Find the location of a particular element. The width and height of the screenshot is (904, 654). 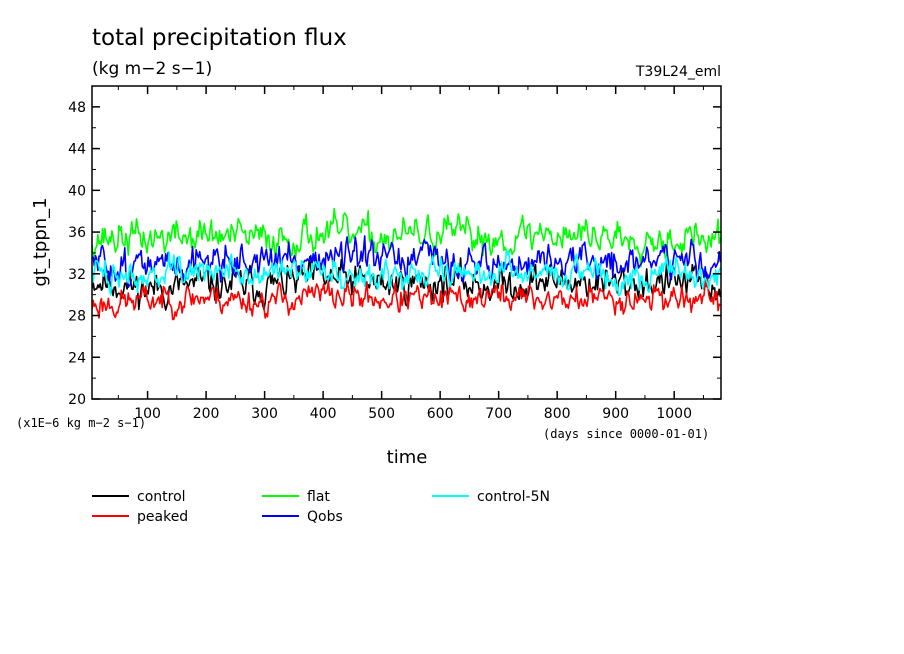

x-tick-label: 800 is located at coordinates (557, 414).